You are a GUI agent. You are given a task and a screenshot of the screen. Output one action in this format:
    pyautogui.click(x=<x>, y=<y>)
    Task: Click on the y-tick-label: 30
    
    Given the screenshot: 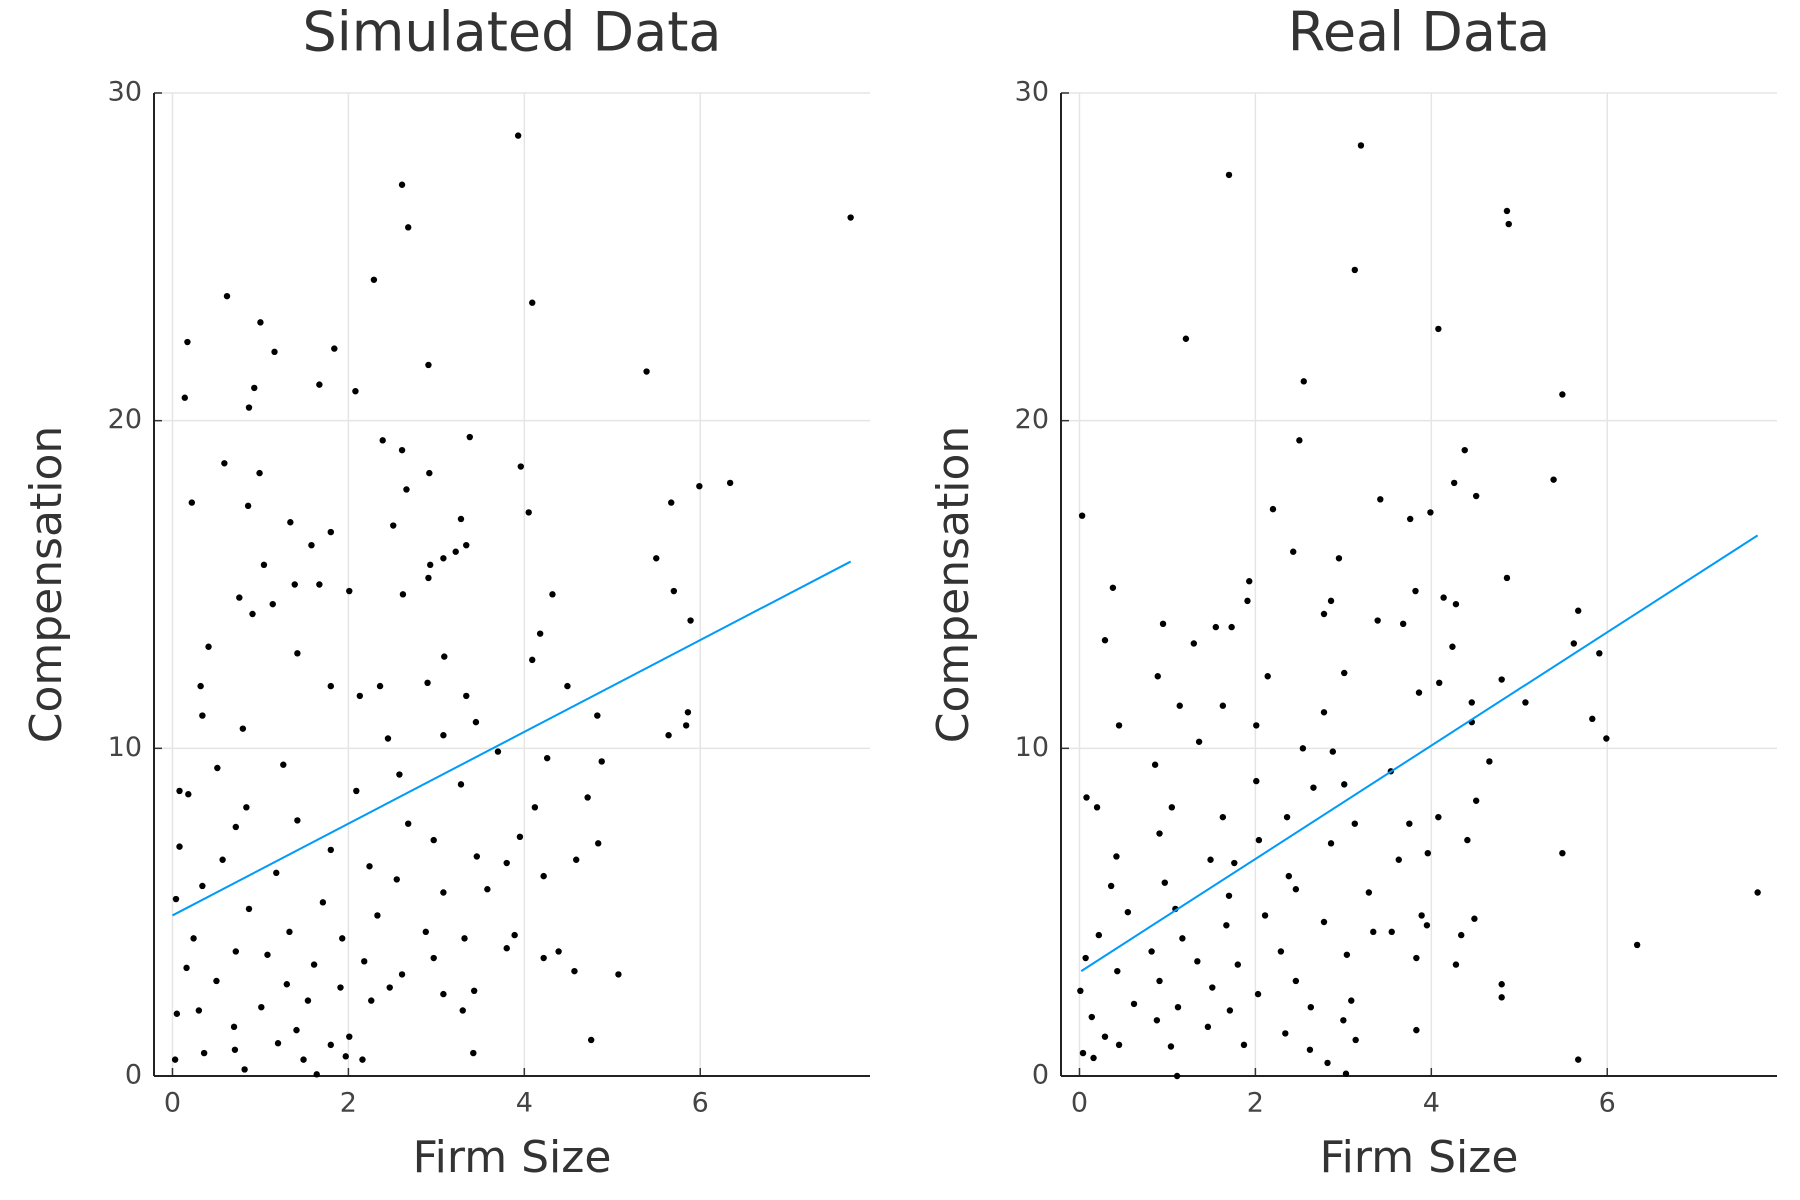 What is the action you would take?
    pyautogui.click(x=125, y=92)
    